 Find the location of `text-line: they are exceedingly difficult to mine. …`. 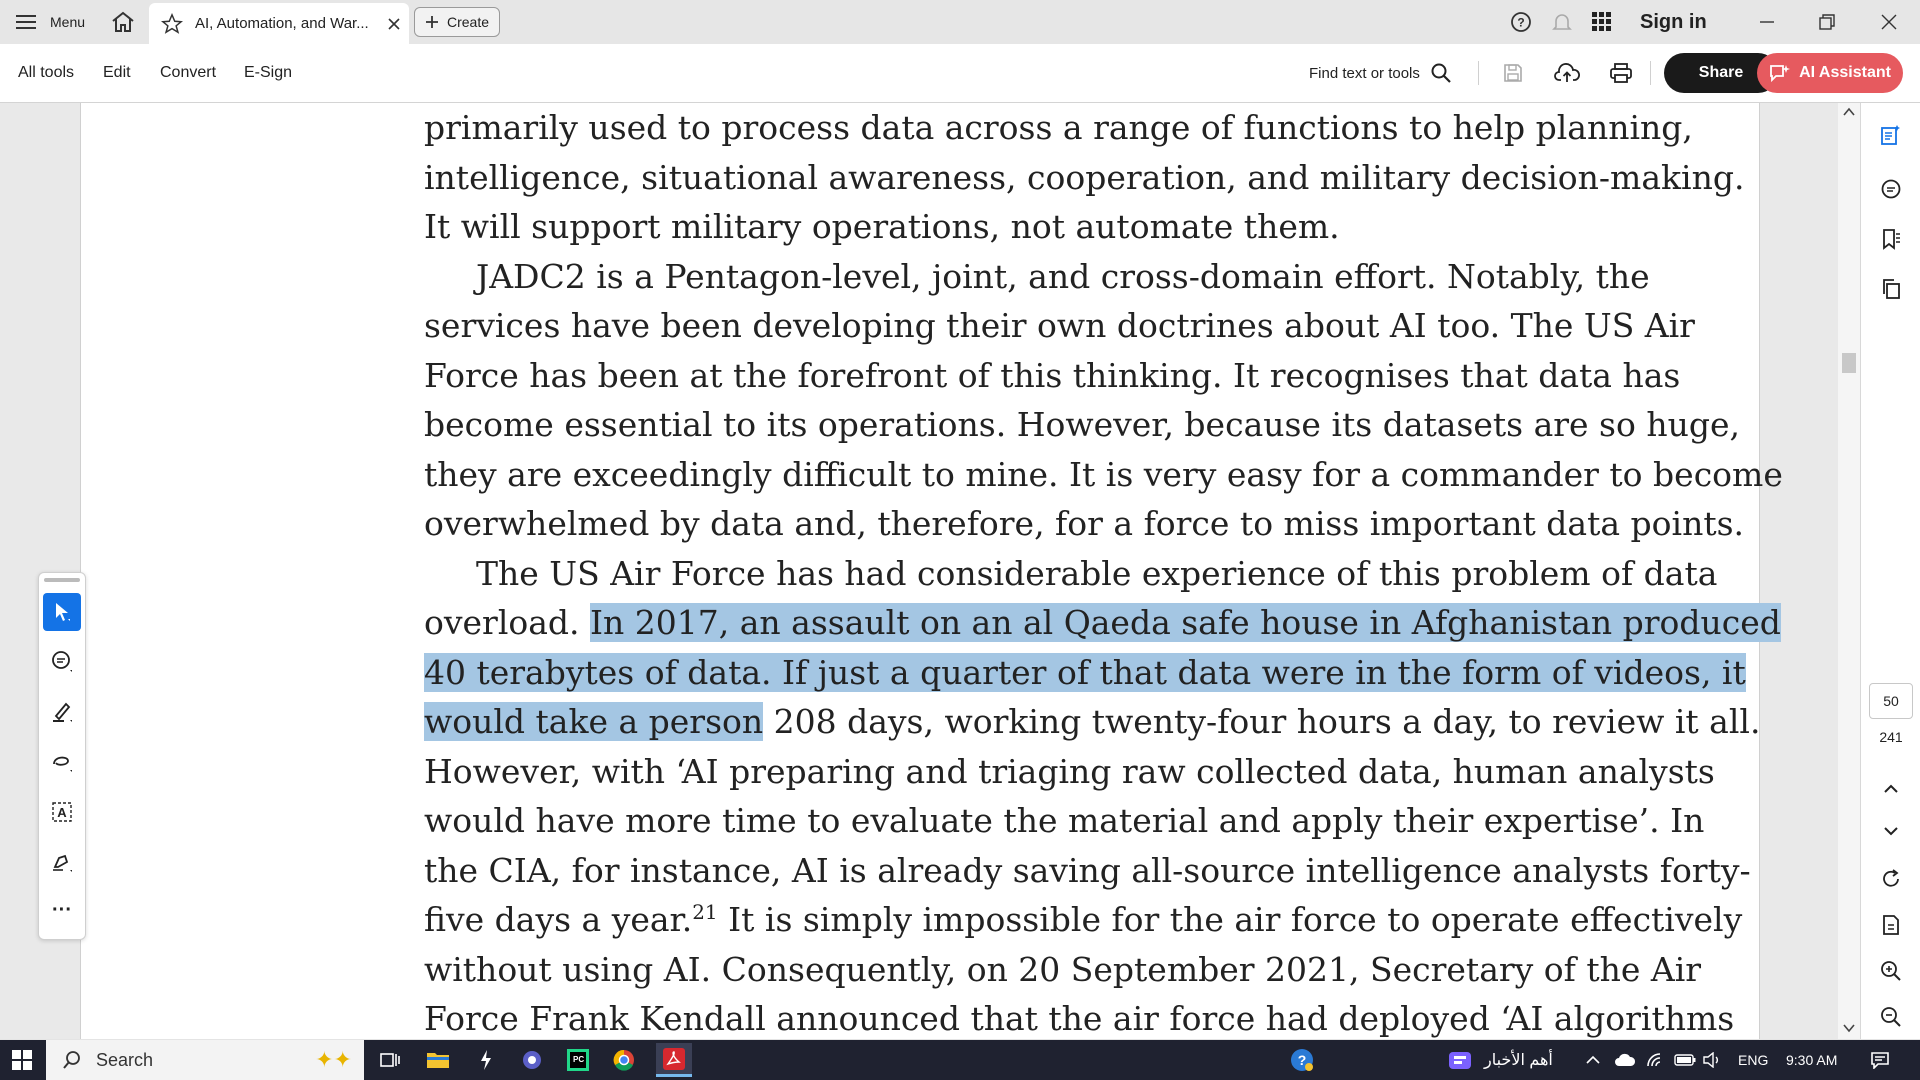

text-line: they are exceedingly difficult to mine. … is located at coordinates (1103, 475).